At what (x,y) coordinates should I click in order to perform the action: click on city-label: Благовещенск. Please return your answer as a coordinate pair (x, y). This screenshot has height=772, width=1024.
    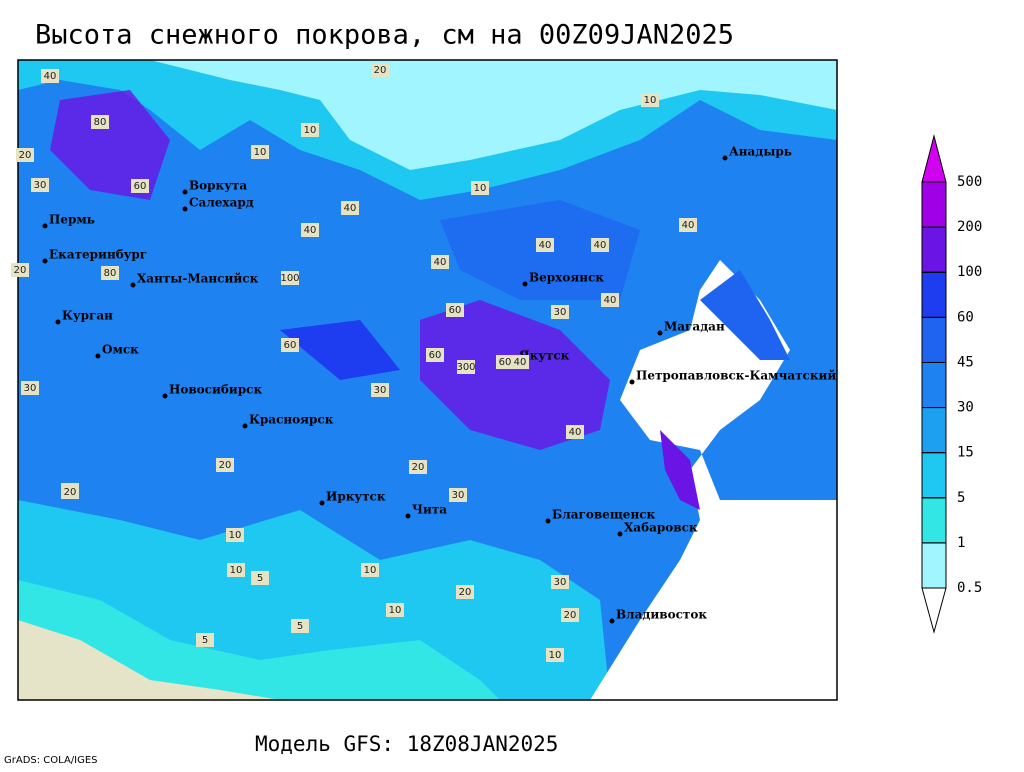
    Looking at the image, I should click on (604, 515).